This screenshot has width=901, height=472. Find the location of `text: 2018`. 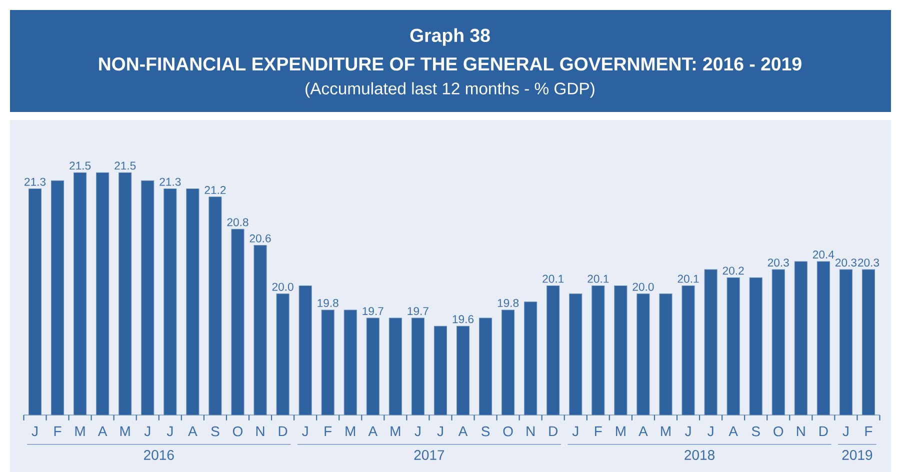

text: 2018 is located at coordinates (699, 455).